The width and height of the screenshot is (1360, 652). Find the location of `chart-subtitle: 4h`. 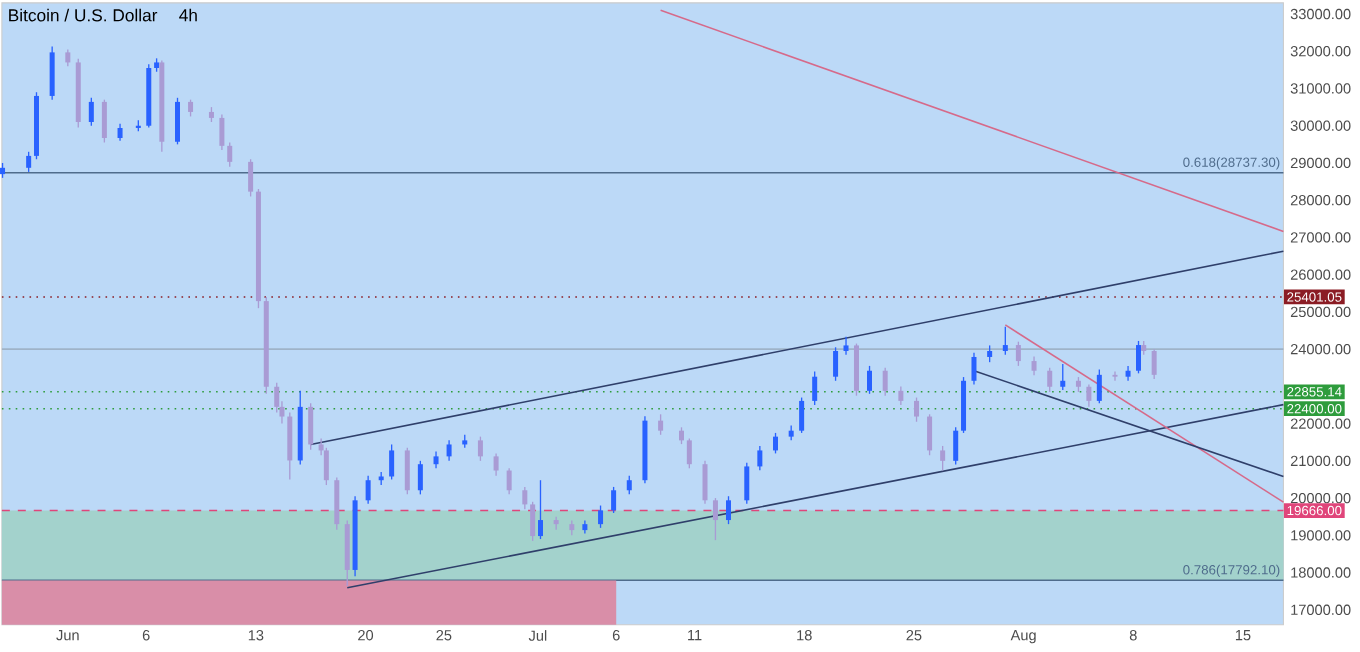

chart-subtitle: 4h is located at coordinates (188, 15).